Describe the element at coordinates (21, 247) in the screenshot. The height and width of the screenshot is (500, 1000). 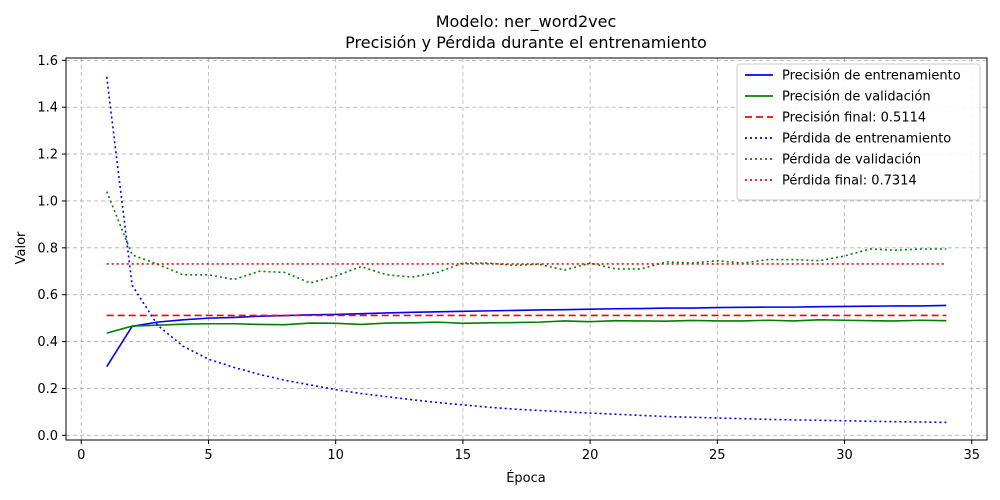
I see `y-axis-label: Valor` at that location.